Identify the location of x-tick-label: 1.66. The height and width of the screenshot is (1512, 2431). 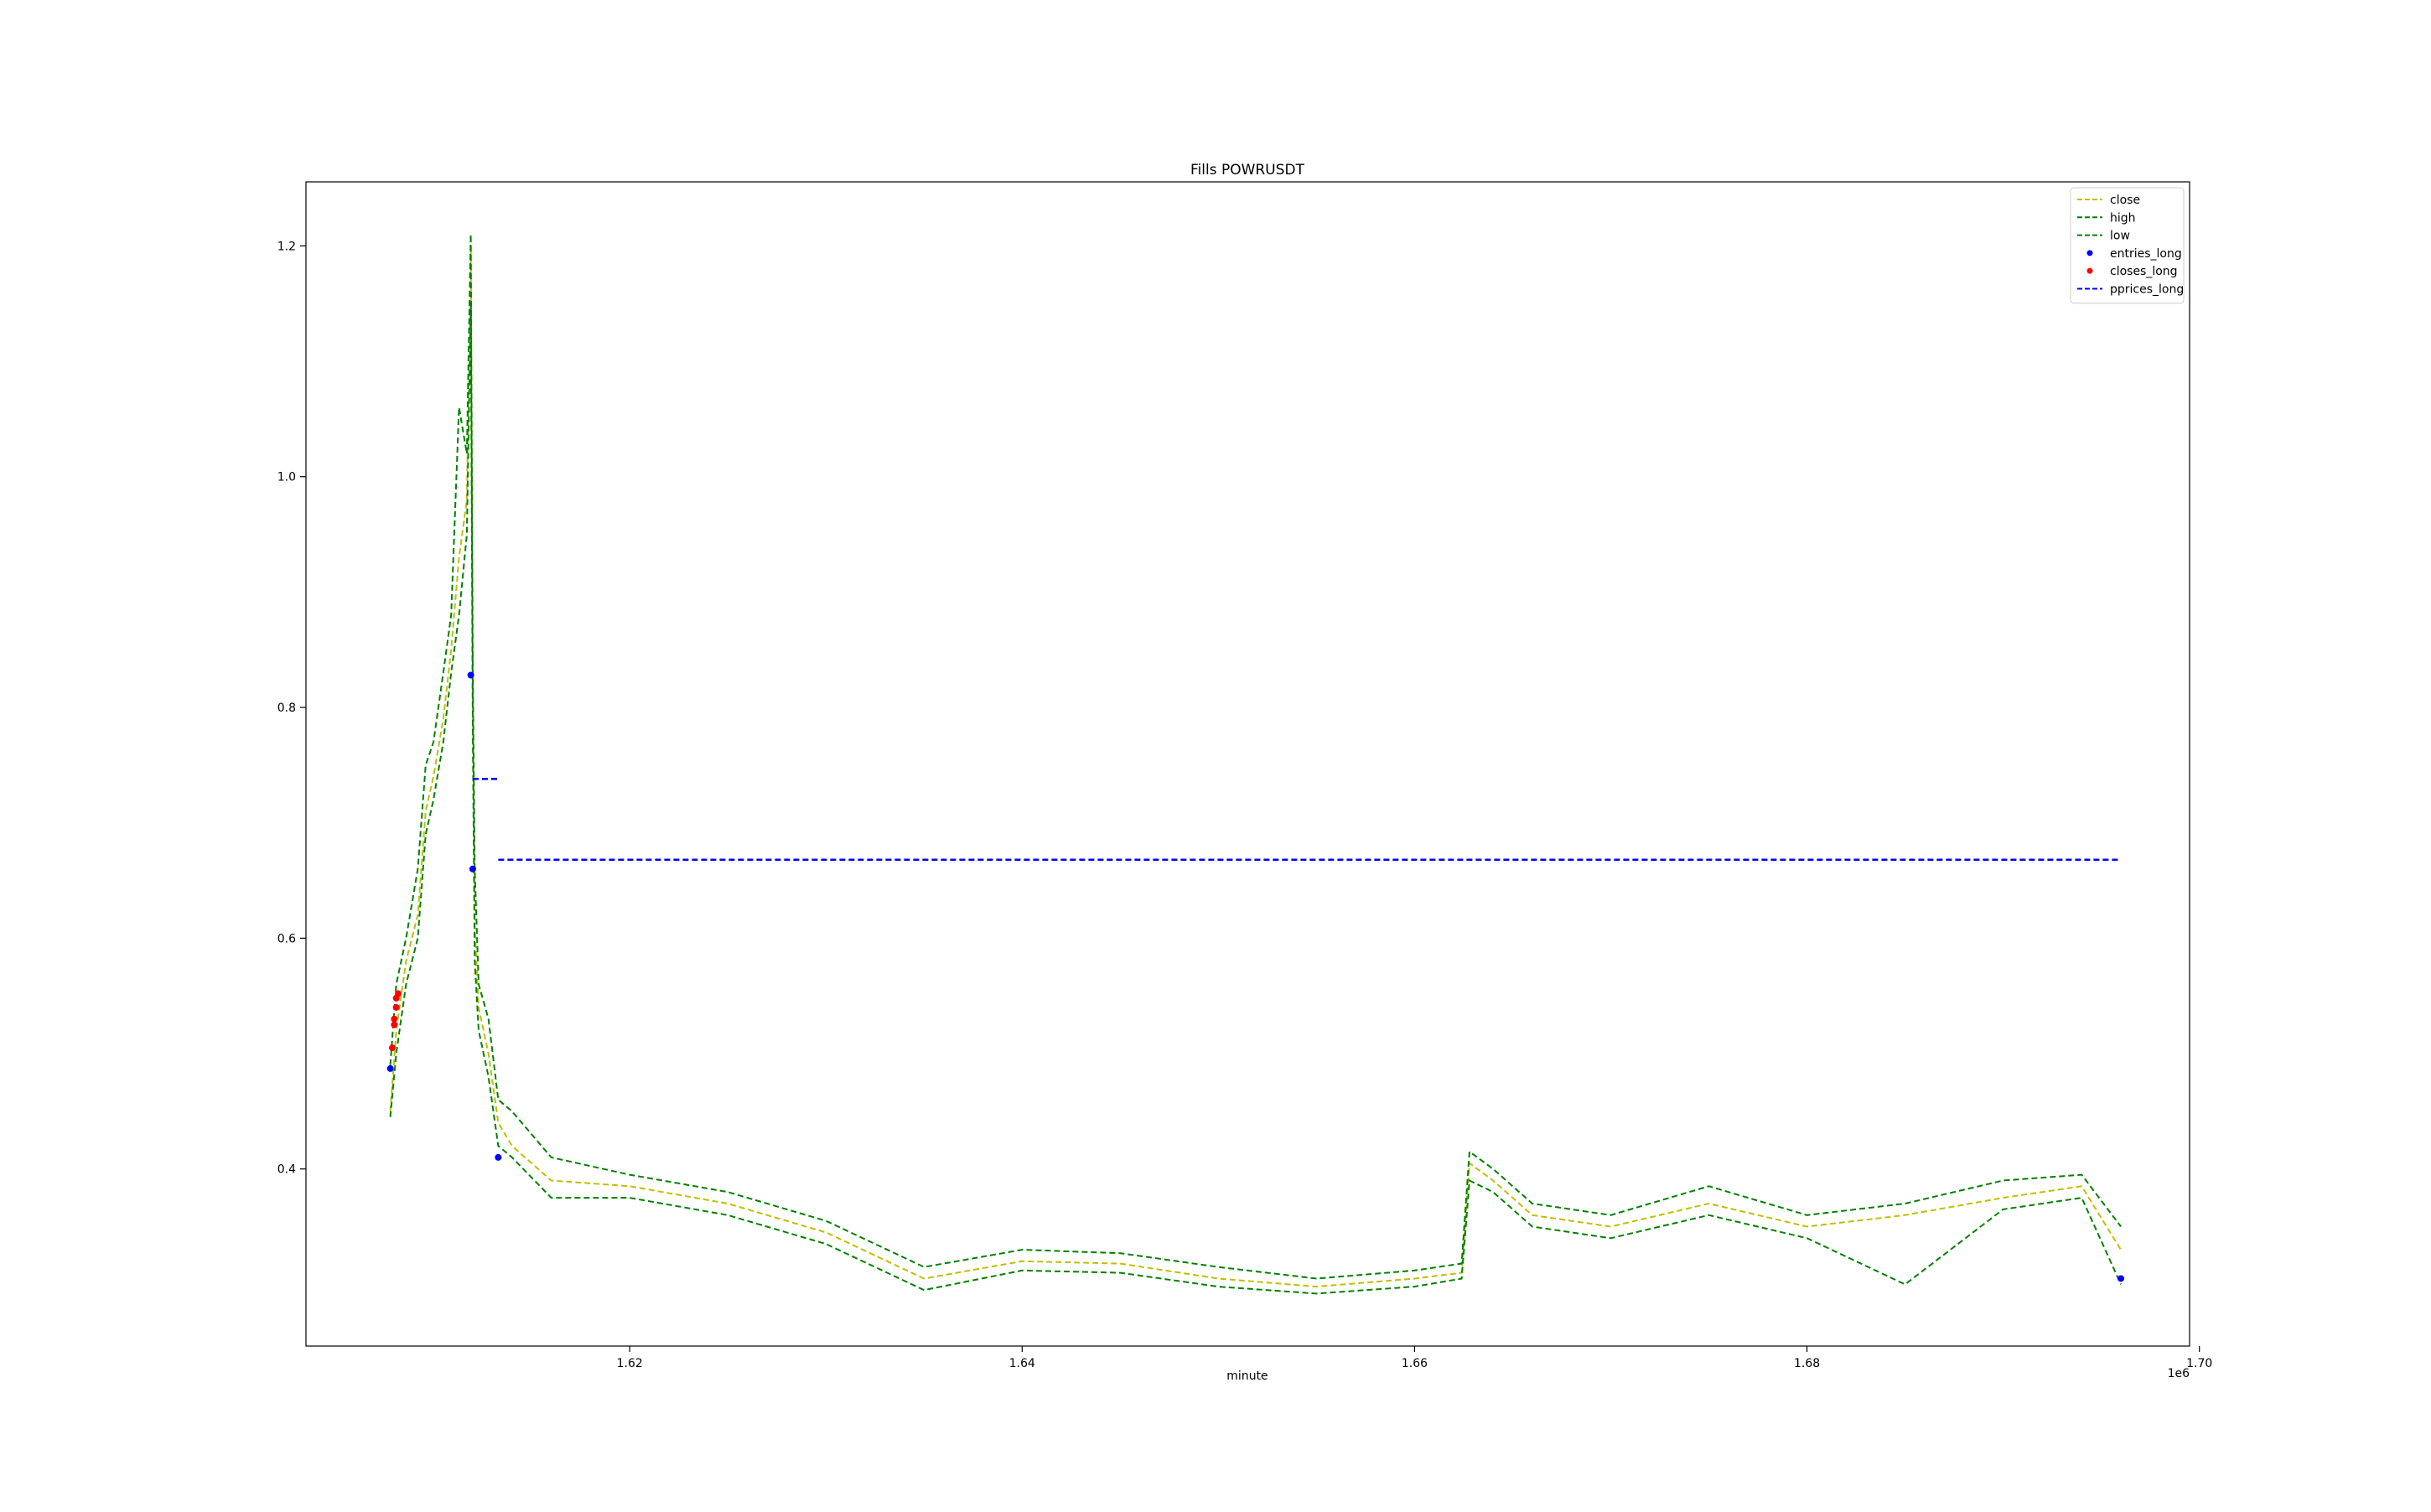
(1415, 1363).